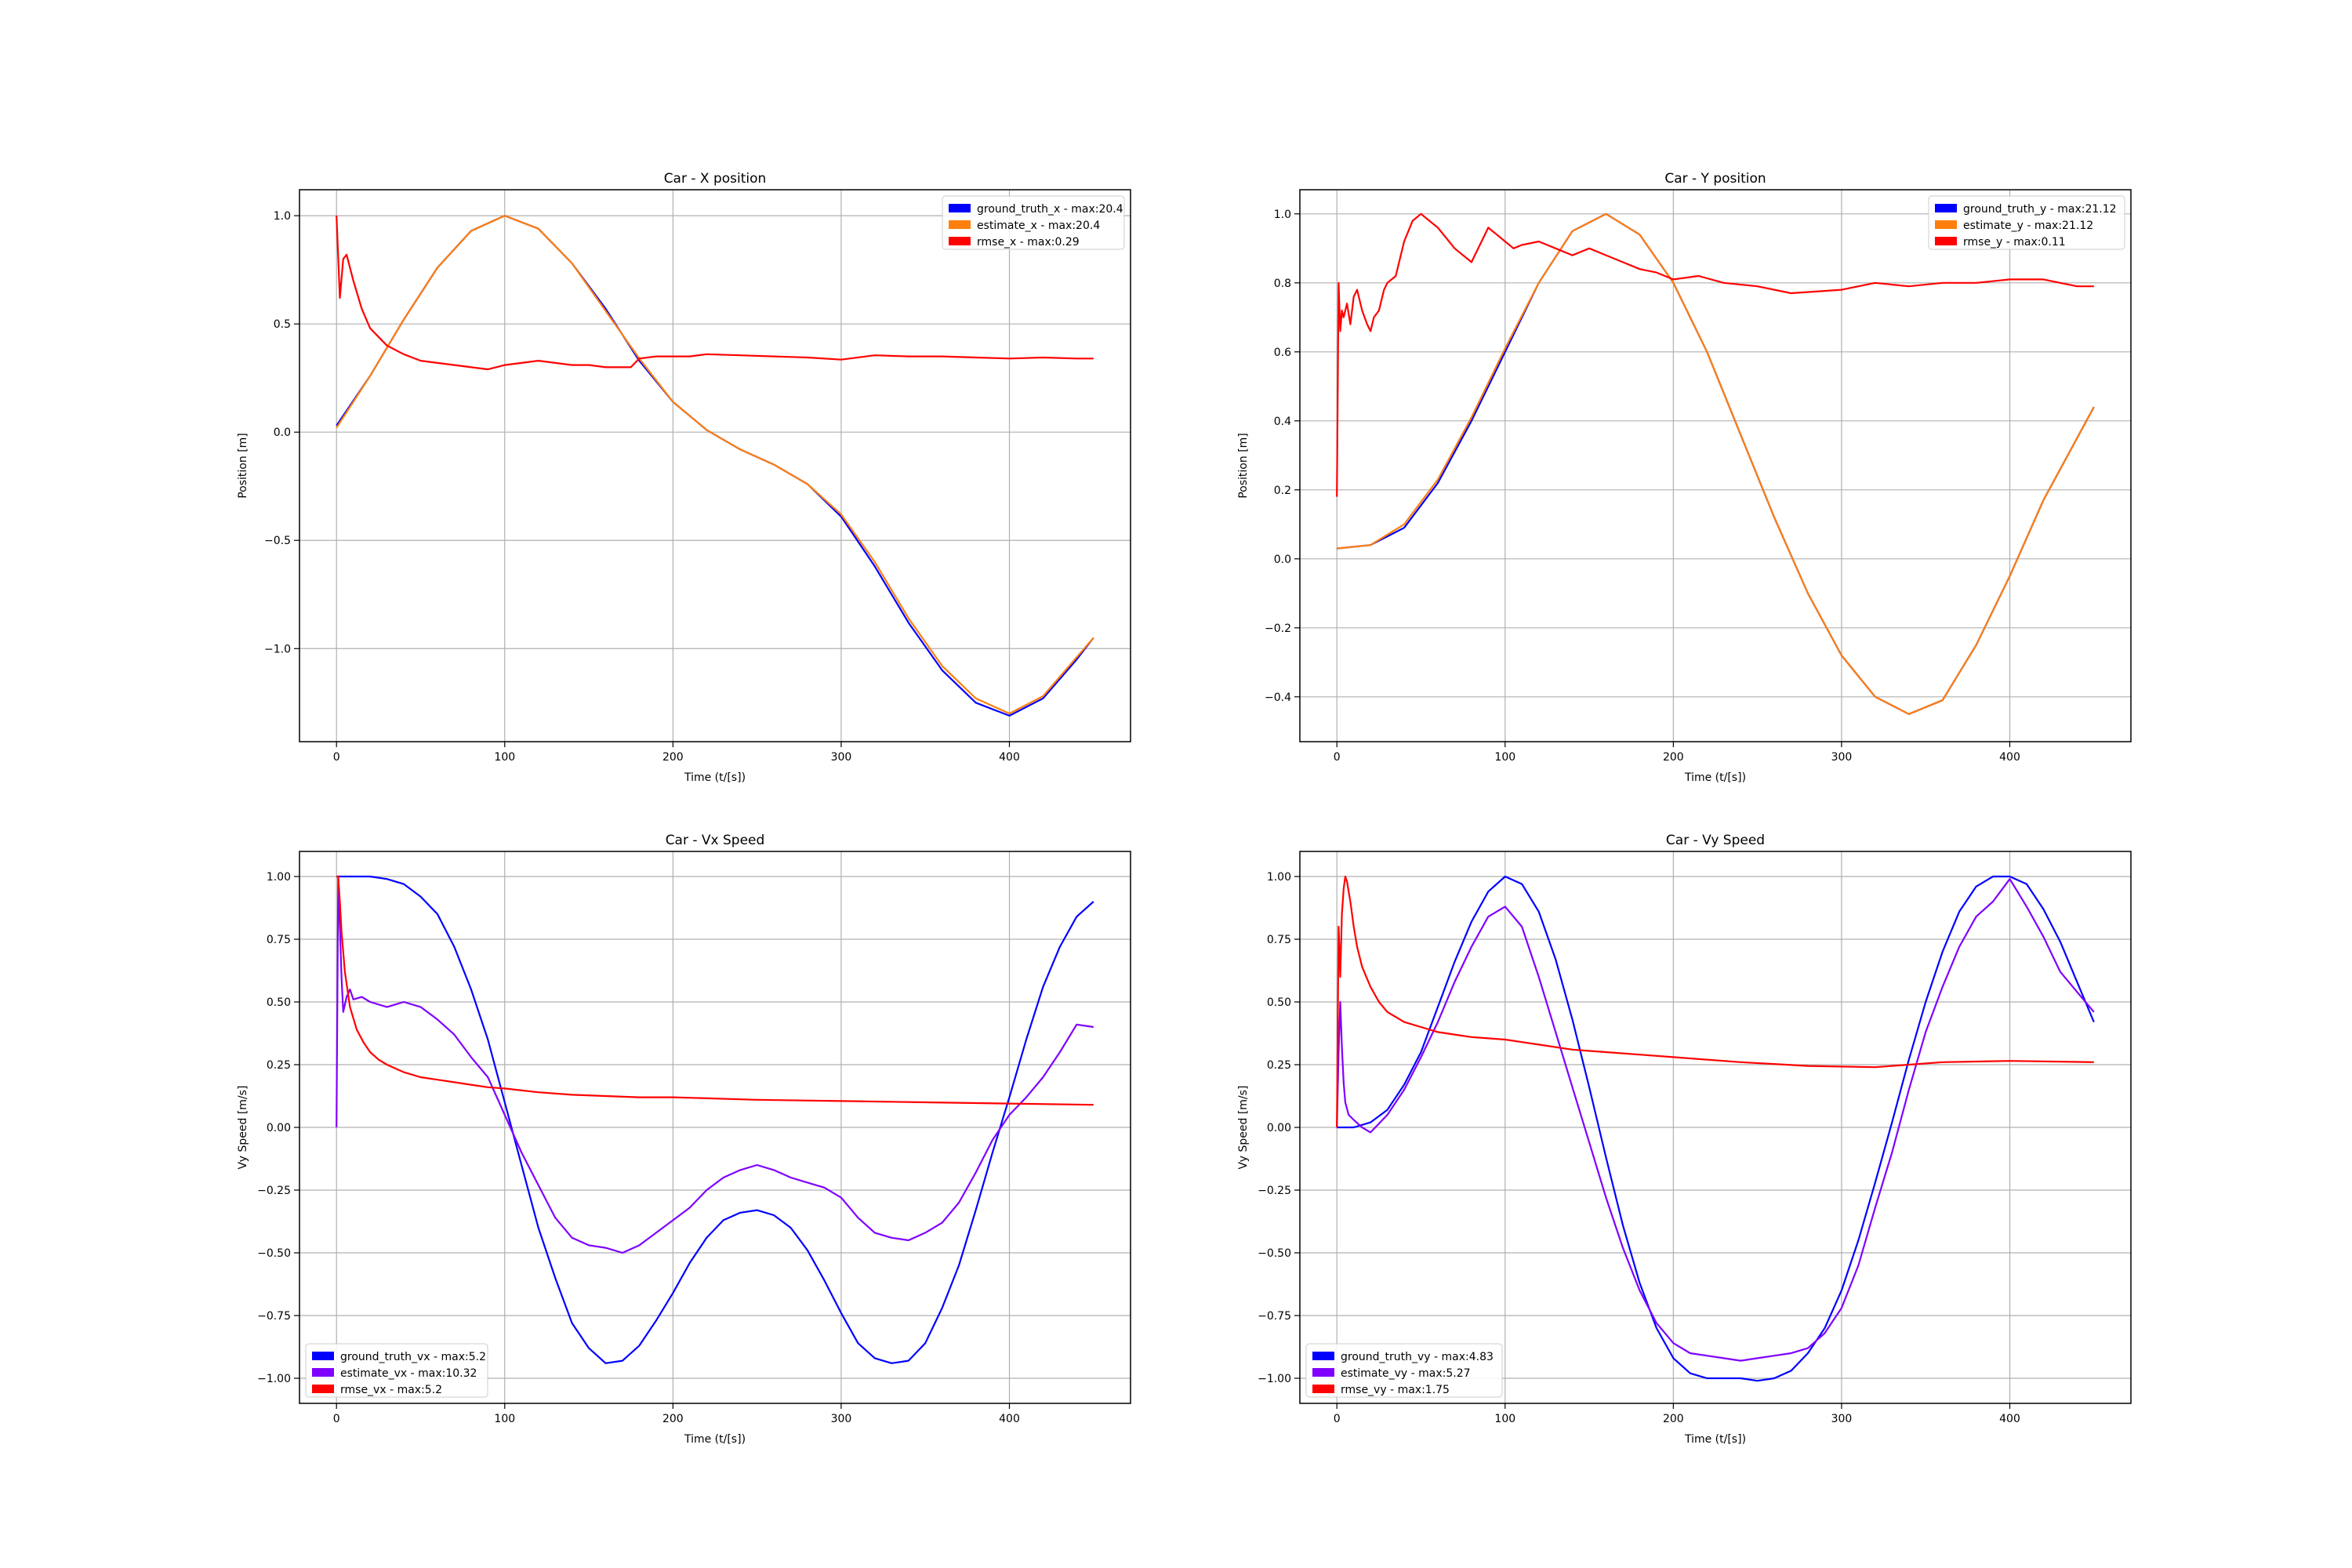 This screenshot has height=1568, width=2352. I want to click on chart-title: Car - Y position, so click(1715, 179).